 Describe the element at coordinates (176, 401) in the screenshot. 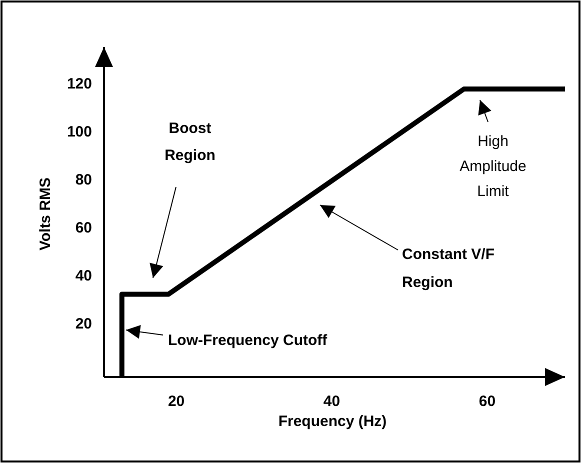

I see `x-tick-label: 20` at that location.